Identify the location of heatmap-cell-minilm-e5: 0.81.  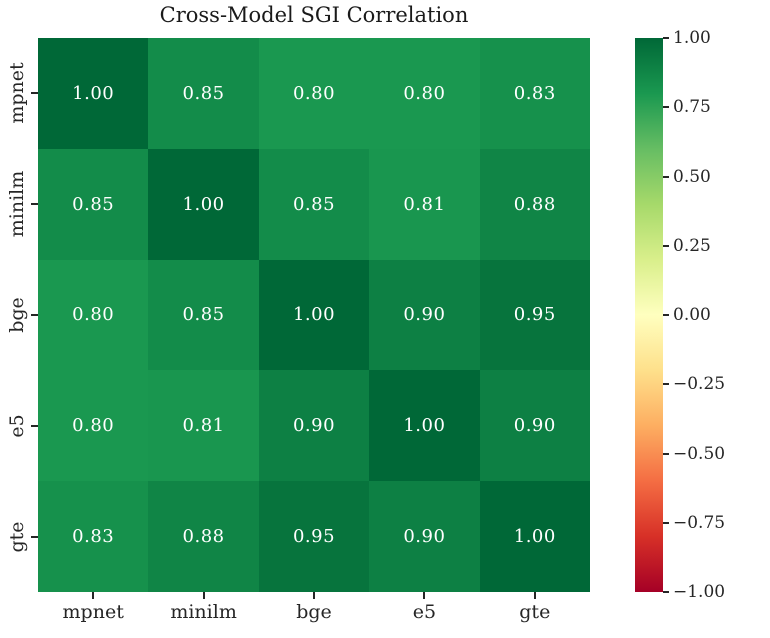
(424, 204).